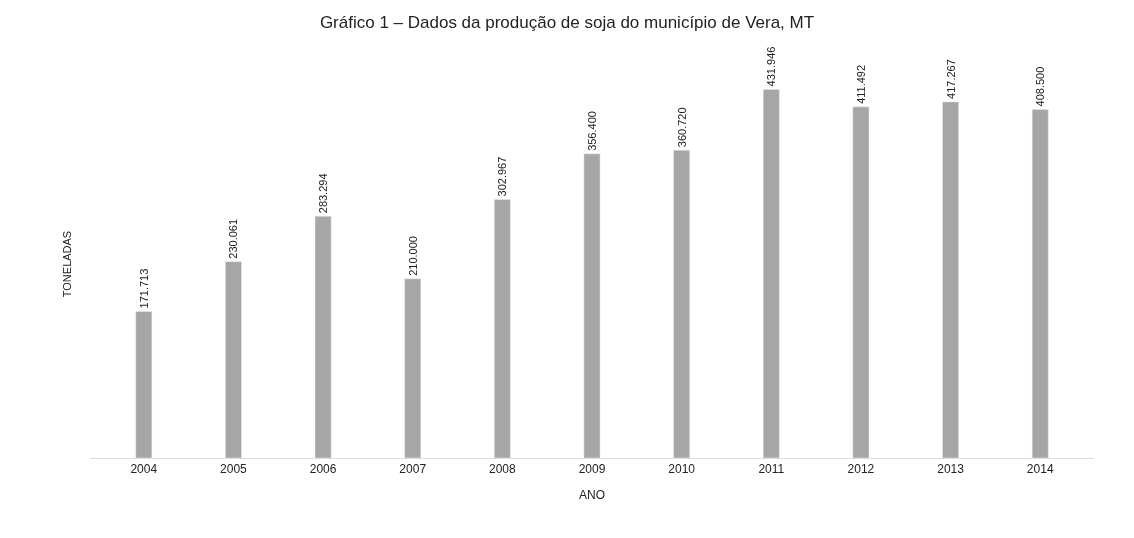 The width and height of the screenshot is (1134, 538). I want to click on x-axis-title: ANO, so click(592, 495).